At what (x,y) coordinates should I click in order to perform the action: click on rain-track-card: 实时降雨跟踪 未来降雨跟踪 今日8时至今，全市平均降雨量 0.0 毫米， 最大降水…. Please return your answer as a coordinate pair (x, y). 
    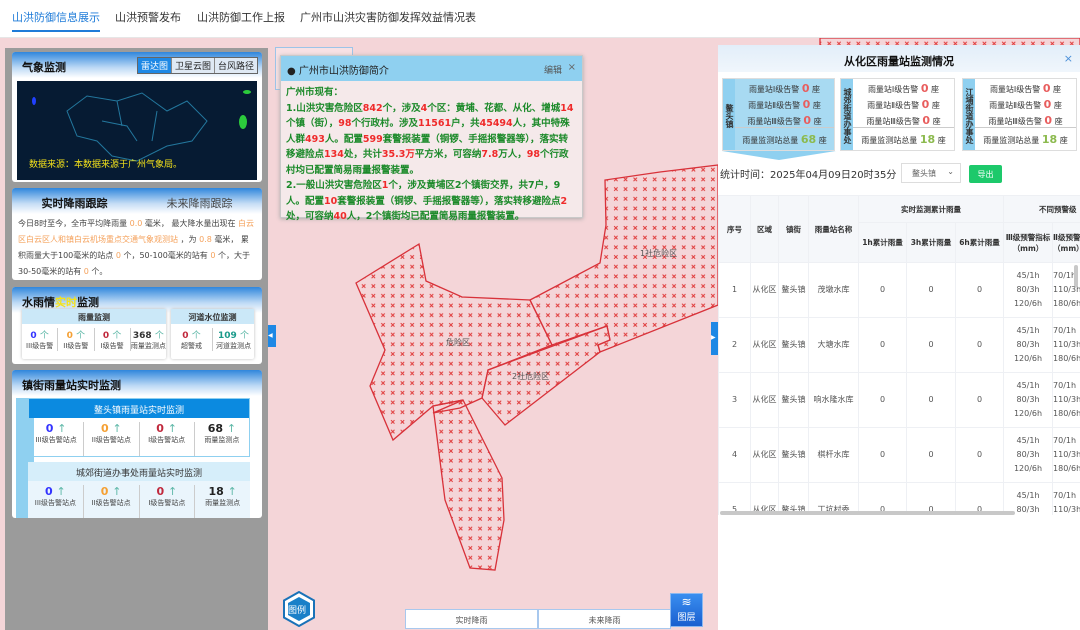
    Looking at the image, I should click on (137, 234).